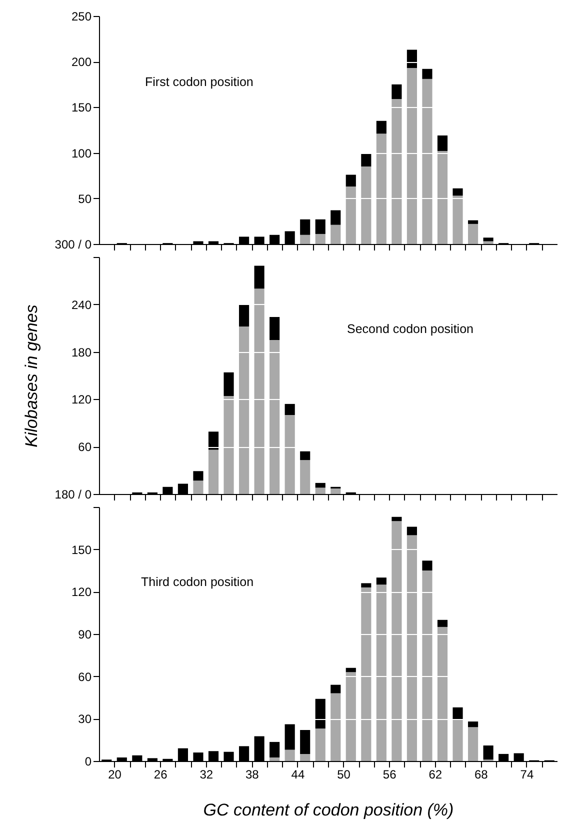 The width and height of the screenshot is (585, 820). What do you see at coordinates (389, 775) in the screenshot?
I see `x-tick-label: 56` at bounding box center [389, 775].